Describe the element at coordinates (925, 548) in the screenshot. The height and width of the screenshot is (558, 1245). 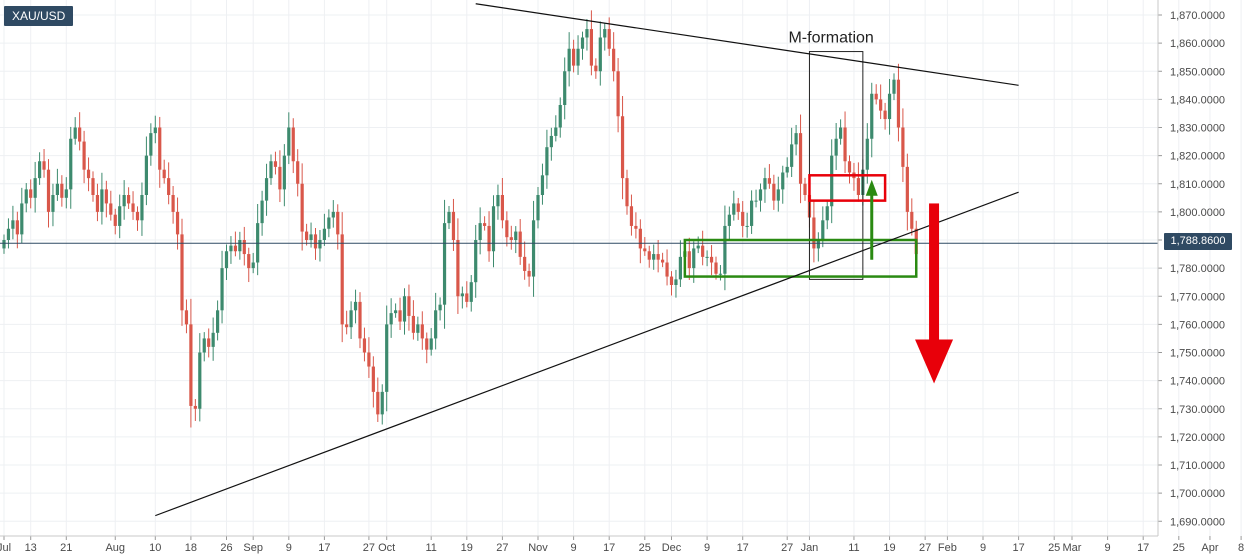
I see `x-tick-label: 27` at that location.